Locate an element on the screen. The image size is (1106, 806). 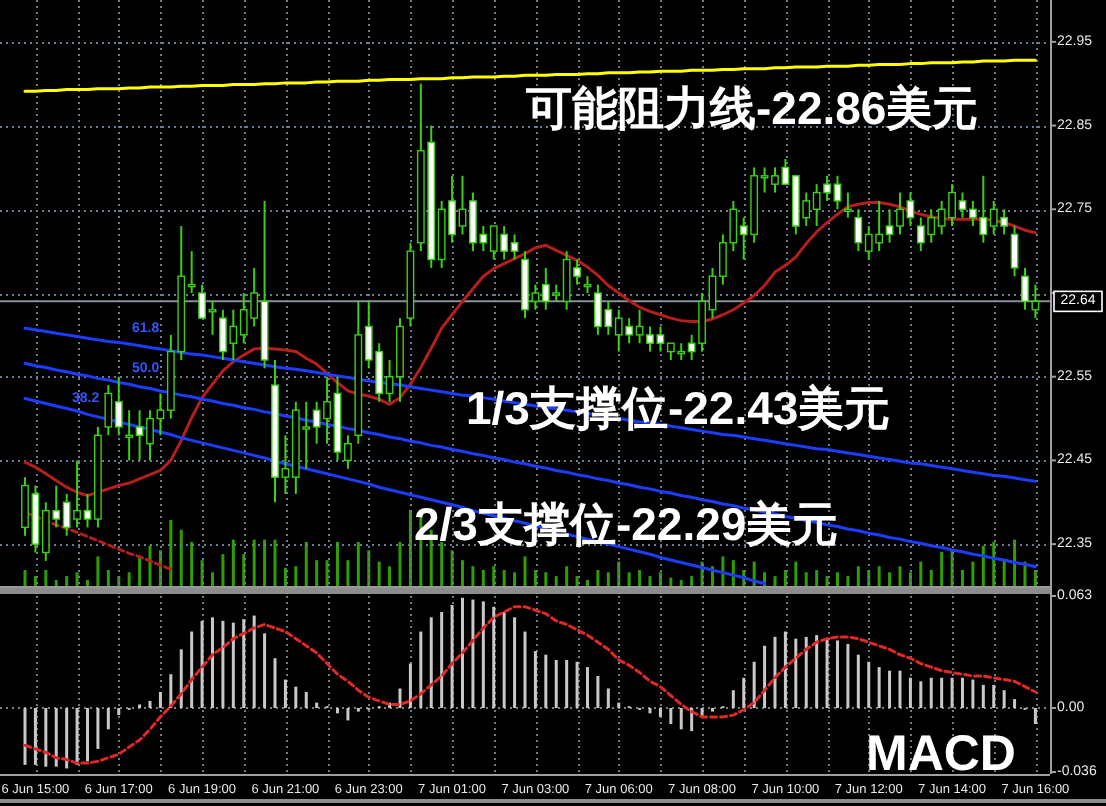
annotation: 可能阻力线-22.86美元 is located at coordinates (751, 108).